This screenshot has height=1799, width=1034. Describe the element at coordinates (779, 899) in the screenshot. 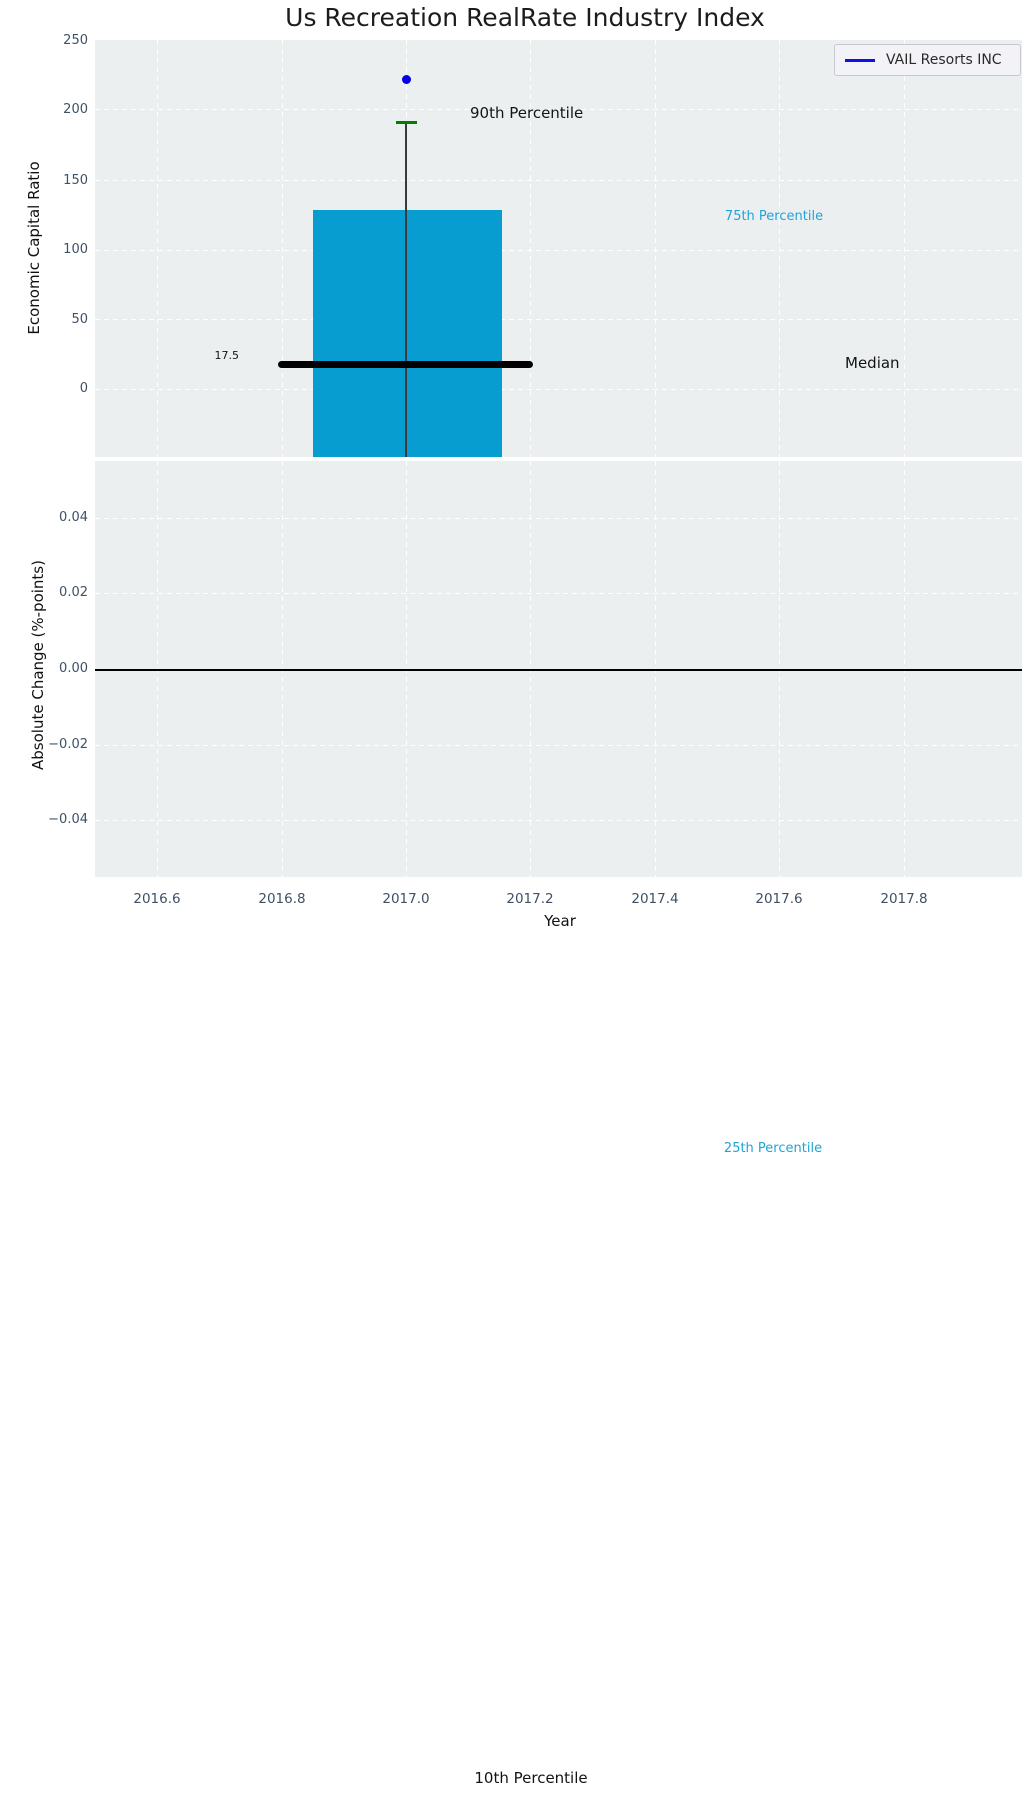

I see `xtick-2017.6: 2017.6` at that location.